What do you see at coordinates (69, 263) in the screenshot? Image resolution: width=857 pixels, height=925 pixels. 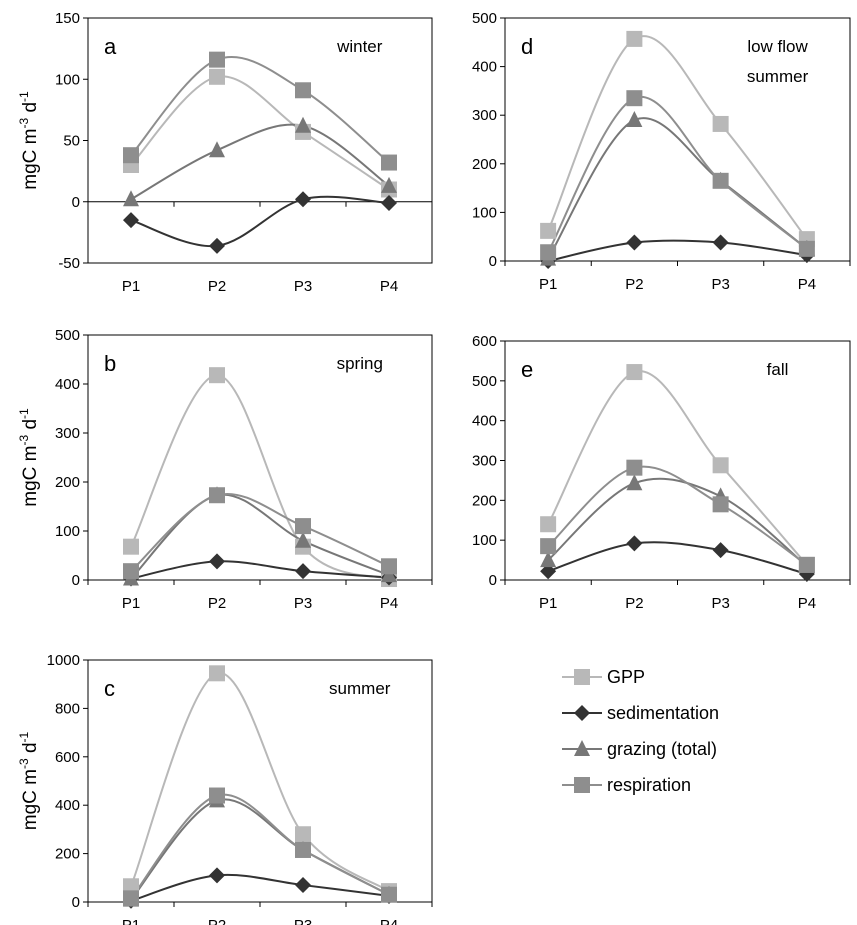 I see `y-tick-label: -50` at bounding box center [69, 263].